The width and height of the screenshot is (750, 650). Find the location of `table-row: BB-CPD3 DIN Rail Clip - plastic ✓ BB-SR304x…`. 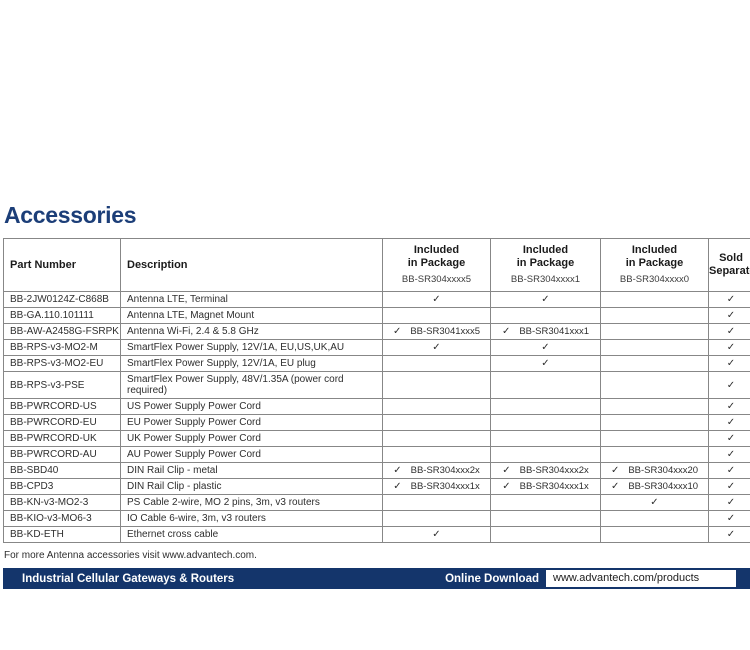

table-row: BB-CPD3 DIN Rail Clip - plastic ✓ BB-SR304x… is located at coordinates (376, 486).